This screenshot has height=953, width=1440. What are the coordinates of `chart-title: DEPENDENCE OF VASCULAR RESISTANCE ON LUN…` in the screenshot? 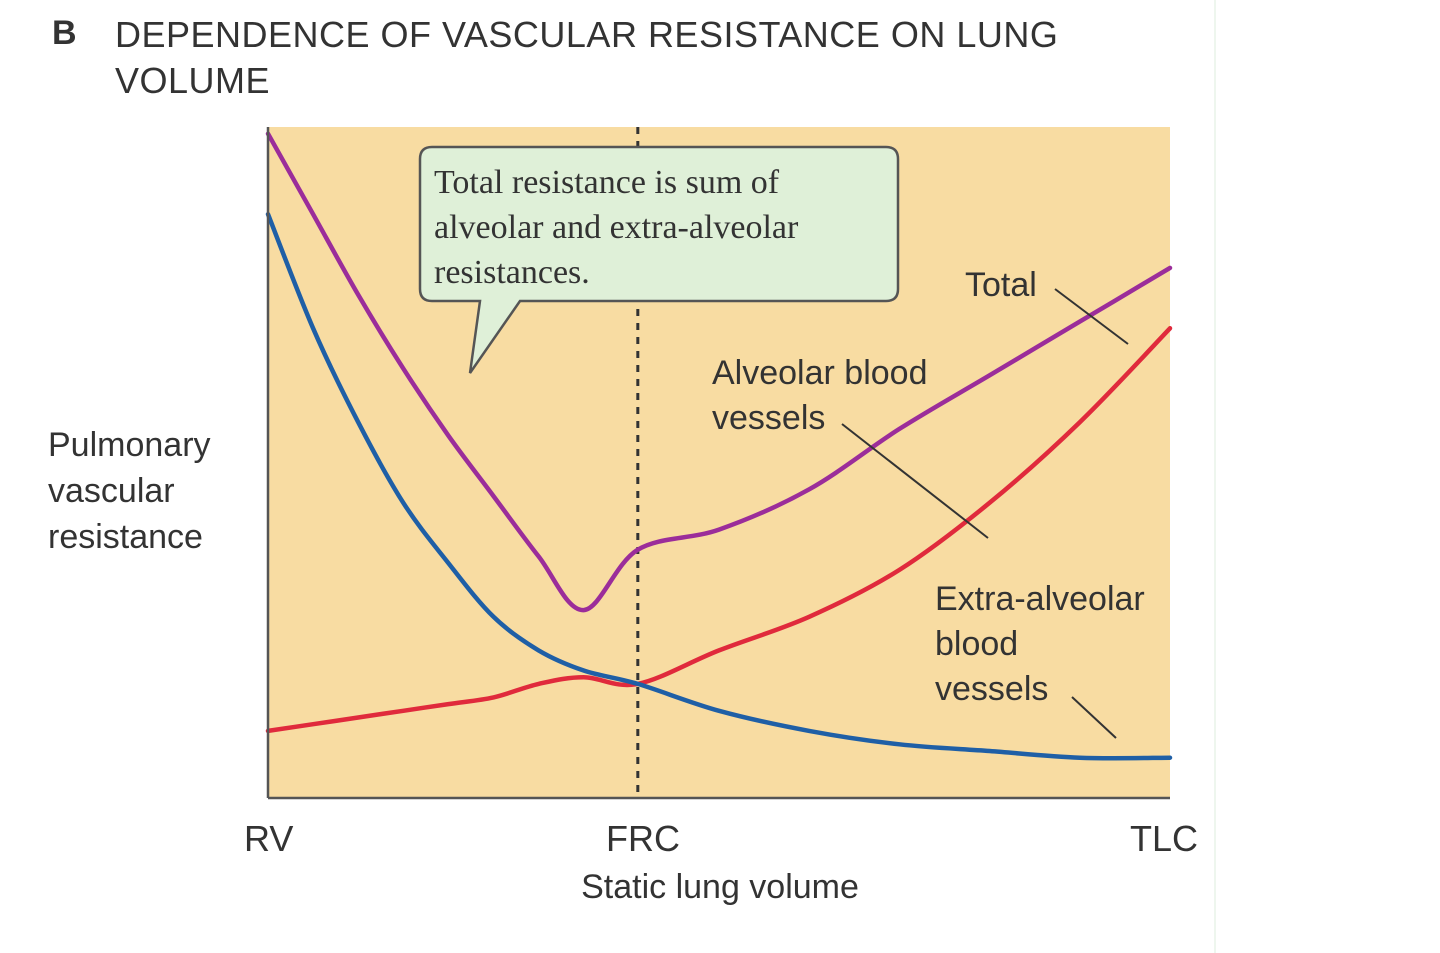 It's located at (635, 58).